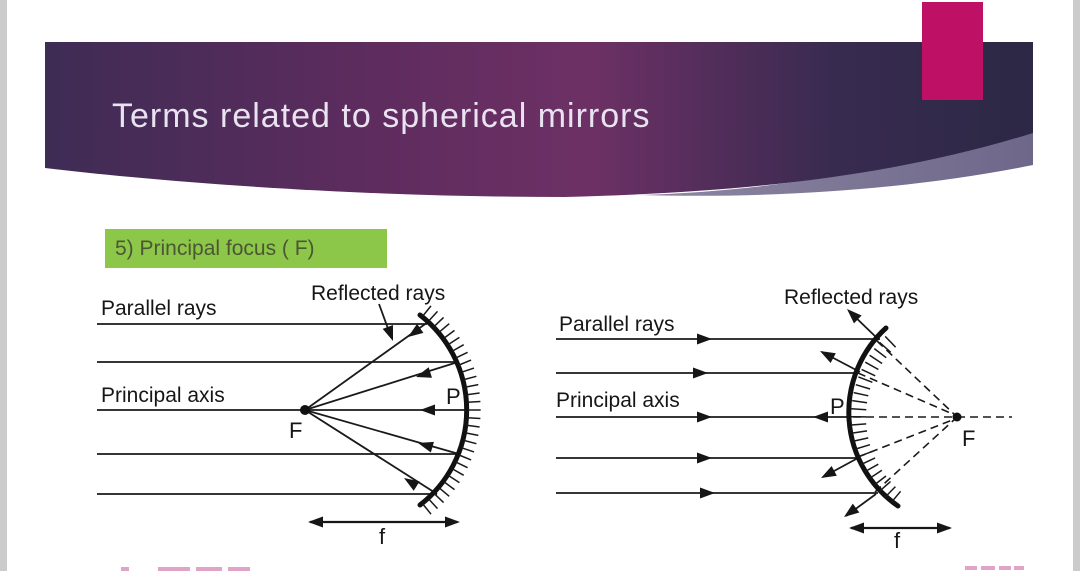 The height and width of the screenshot is (571, 1080). What do you see at coordinates (1076, 285) in the screenshot?
I see `right-gutter` at bounding box center [1076, 285].